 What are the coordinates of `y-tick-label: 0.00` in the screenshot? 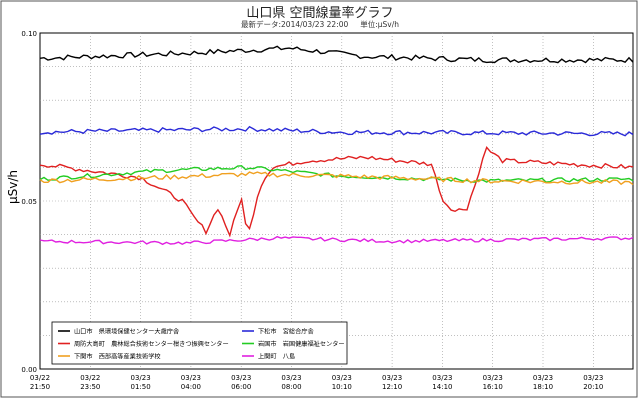 It's located at (29, 370).